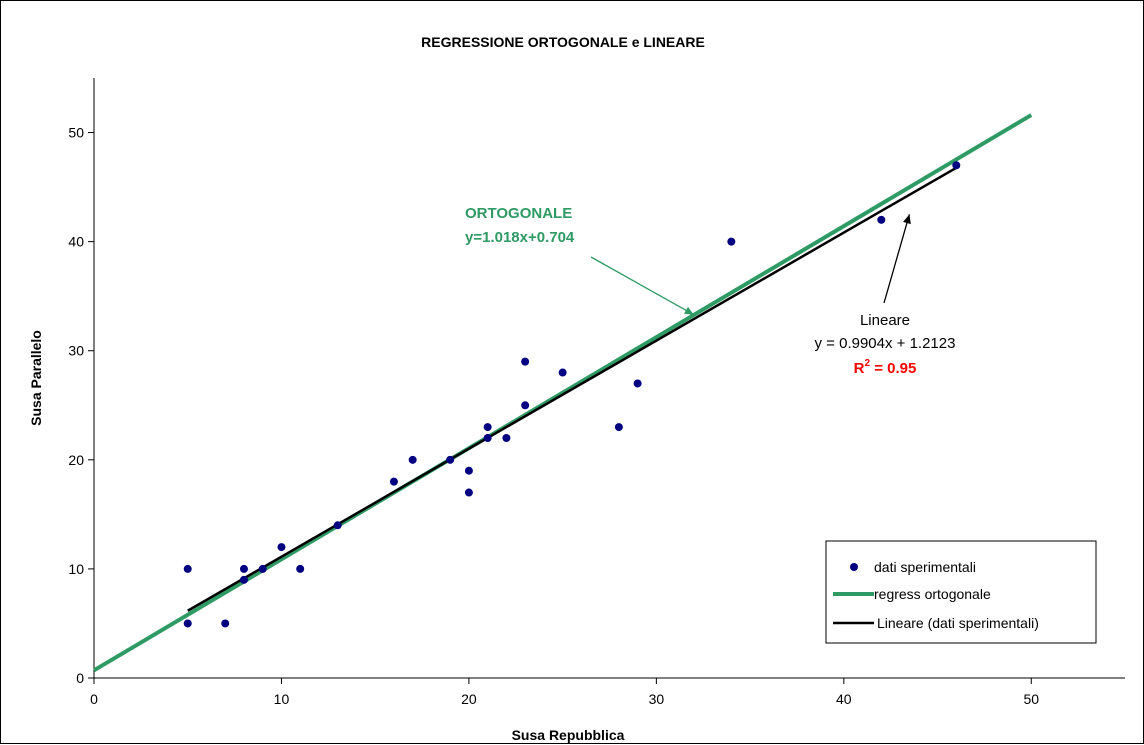  I want to click on x-axis-label: Susa Repubblica, so click(568, 735).